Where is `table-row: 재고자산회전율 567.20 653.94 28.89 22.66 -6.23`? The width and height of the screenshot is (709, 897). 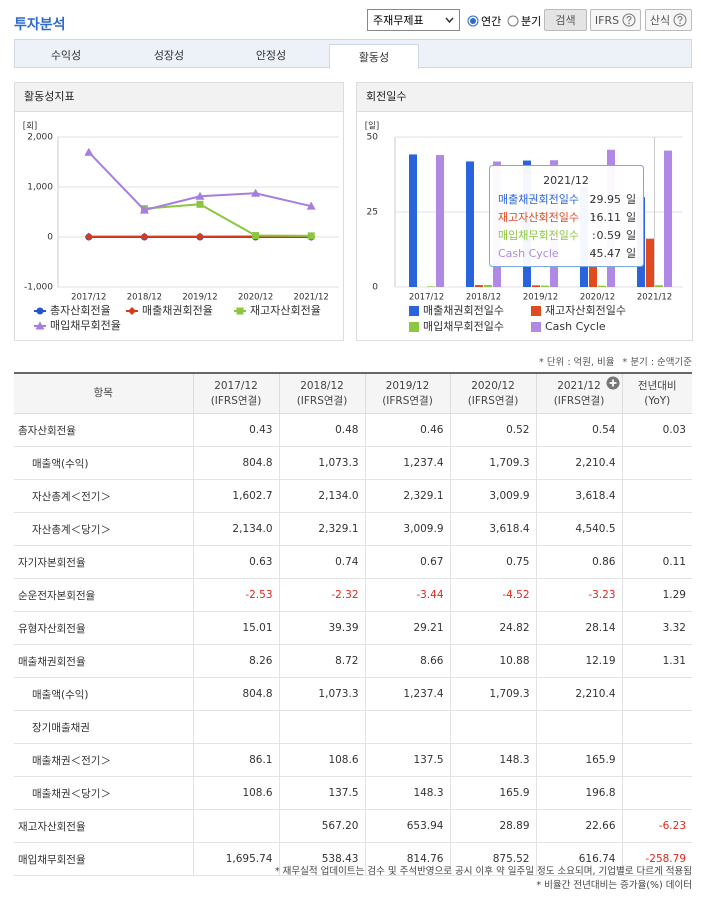 table-row: 재고자산회전율 567.20 653.94 28.89 22.66 -6.23 is located at coordinates (353, 826).